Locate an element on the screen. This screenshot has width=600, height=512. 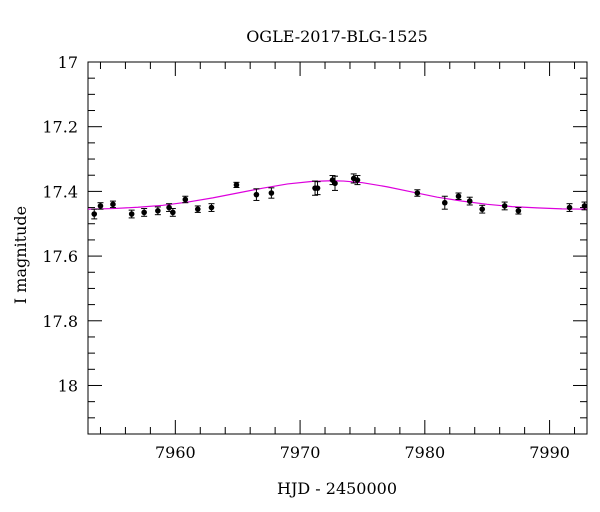
model-curve is located at coordinates (337, 195).